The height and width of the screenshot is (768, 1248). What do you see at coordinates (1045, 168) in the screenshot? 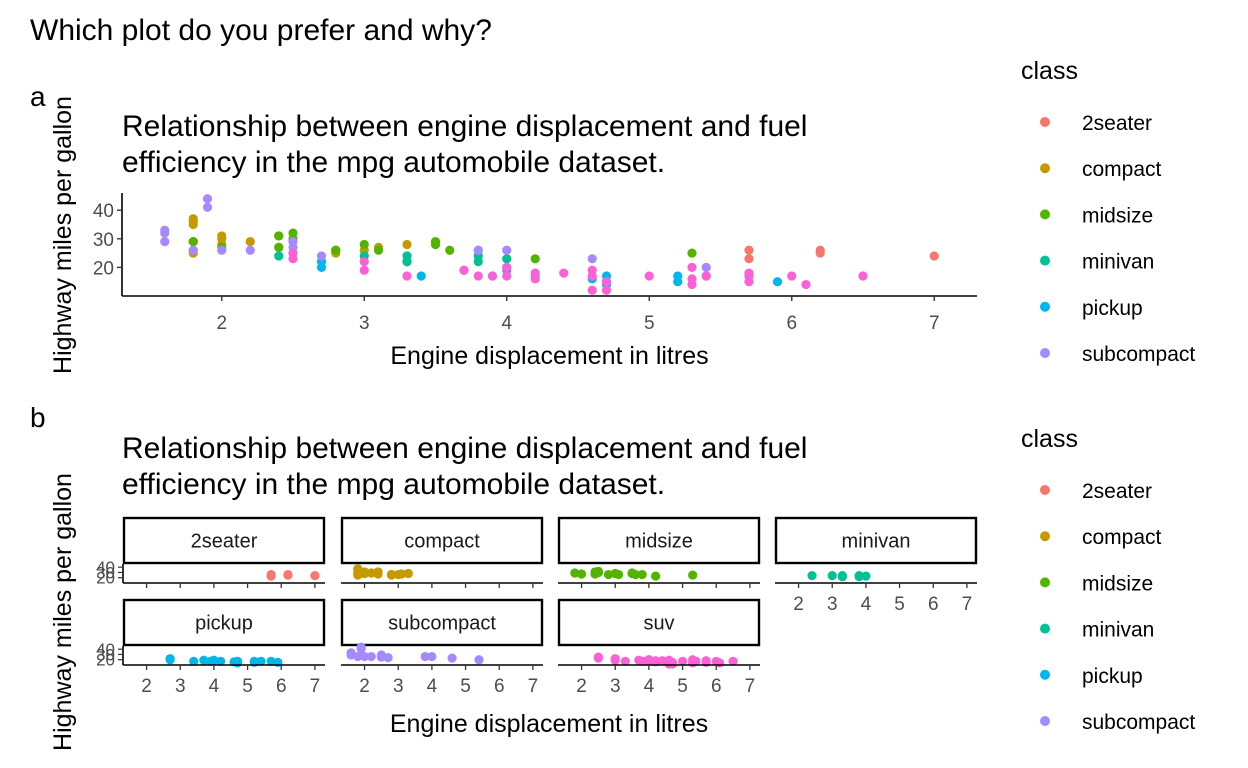
I see `legend-key-compact` at bounding box center [1045, 168].